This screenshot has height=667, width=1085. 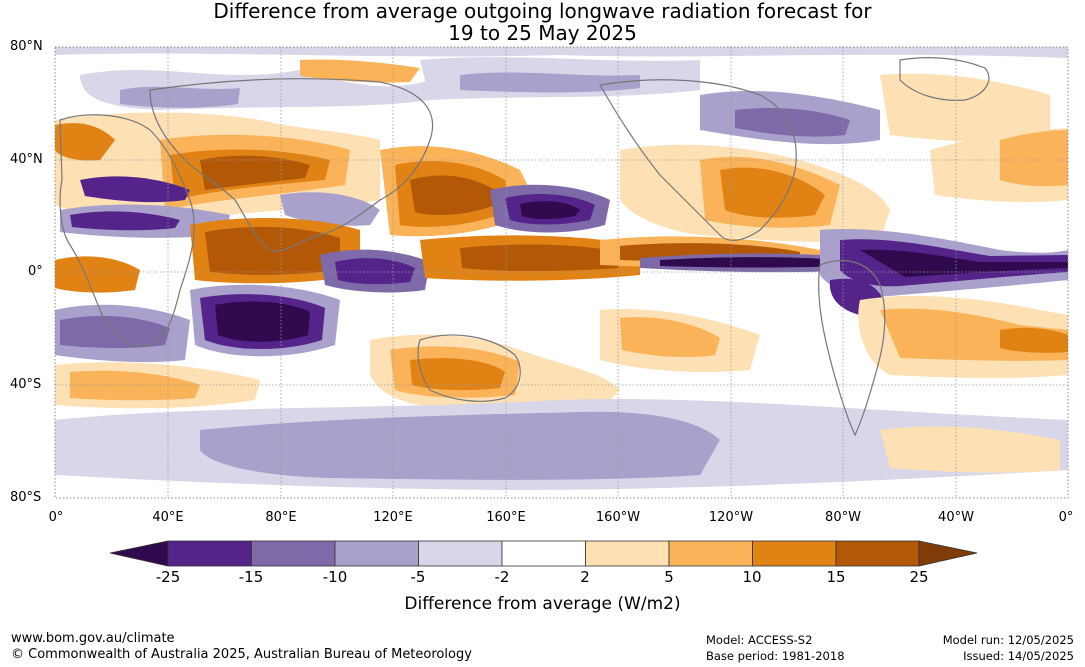 What do you see at coordinates (393, 517) in the screenshot?
I see `lon-label-120e: 120°E` at bounding box center [393, 517].